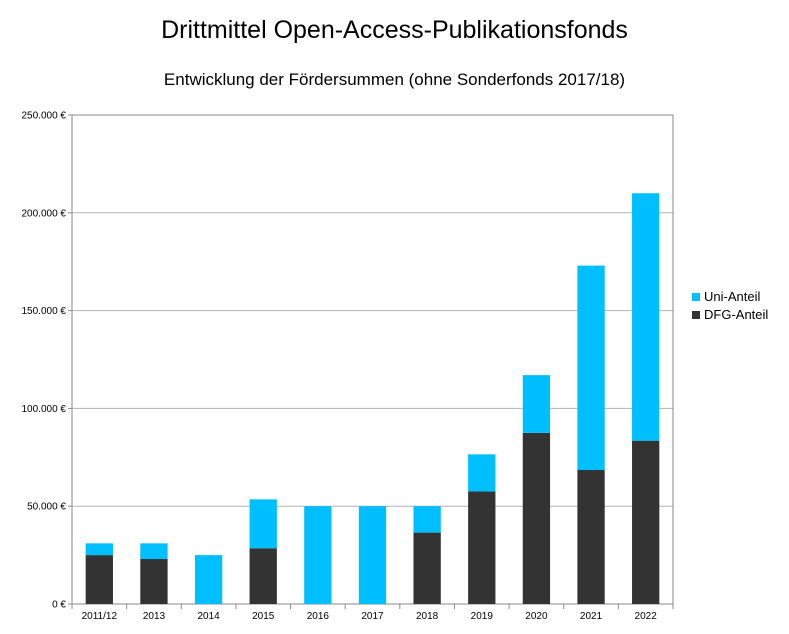 The image size is (789, 634). Describe the element at coordinates (427, 568) in the screenshot. I see `bar-dfg-2018` at that location.